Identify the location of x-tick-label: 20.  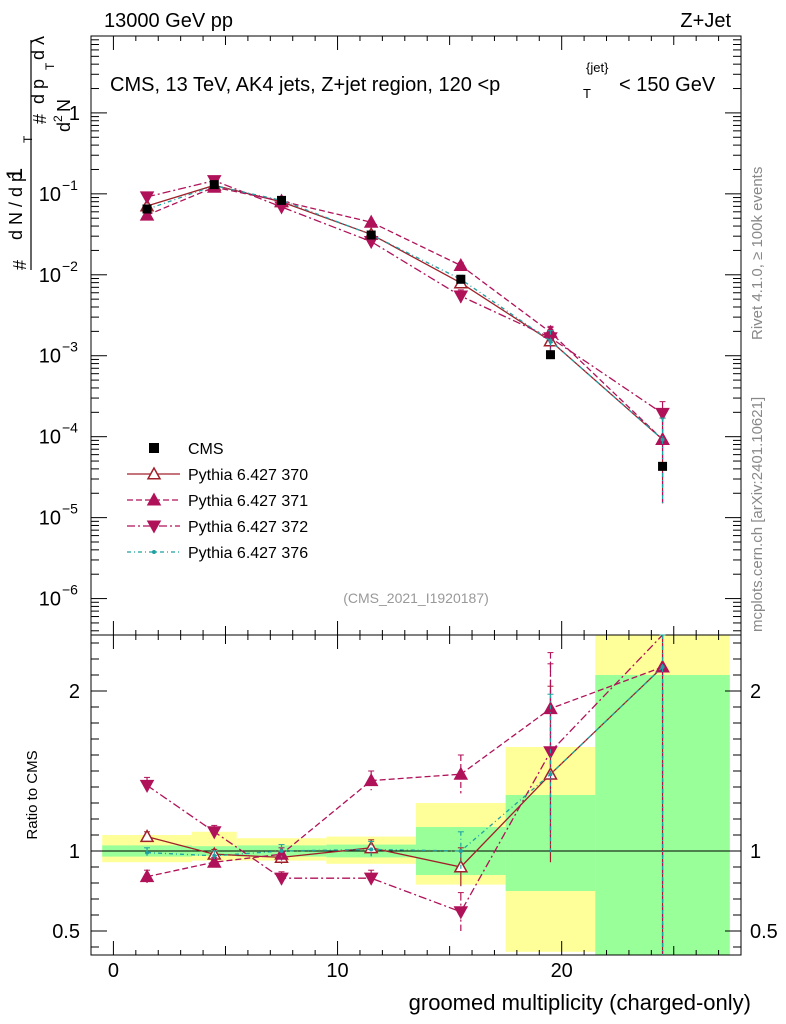
(562, 971).